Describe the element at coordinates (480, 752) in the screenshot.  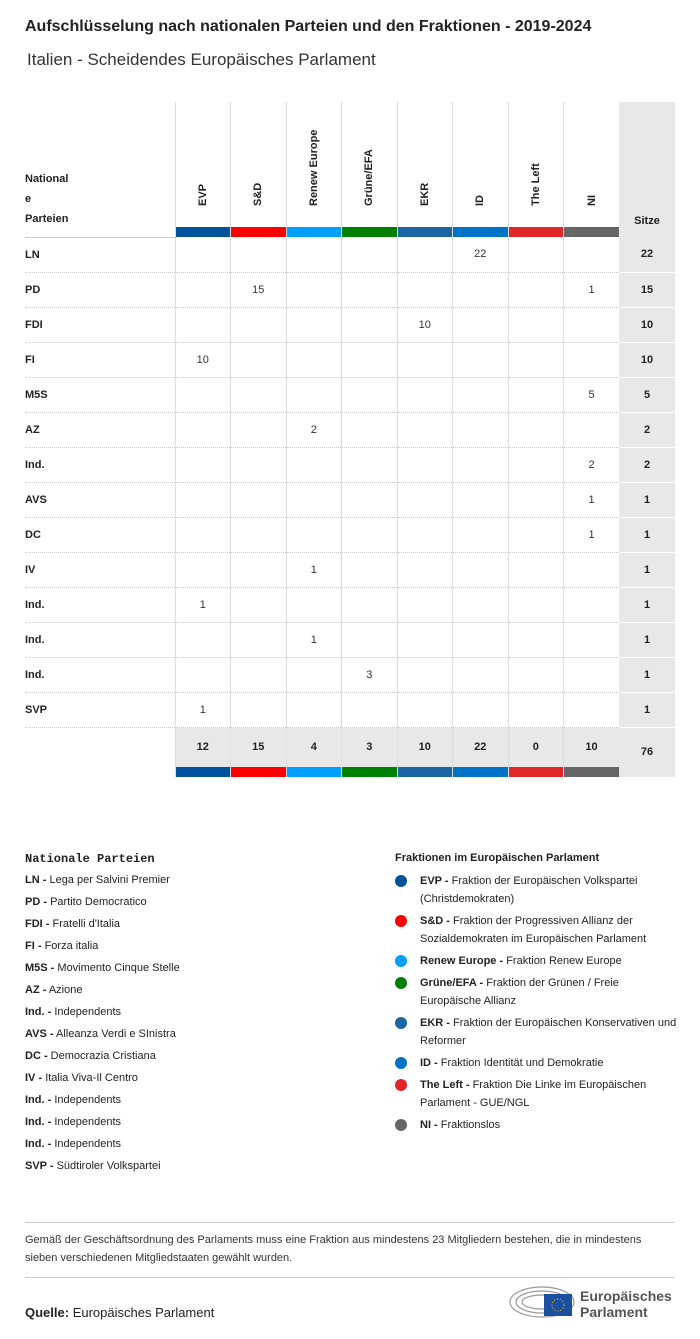
I see `group-total-cell: 22` at that location.